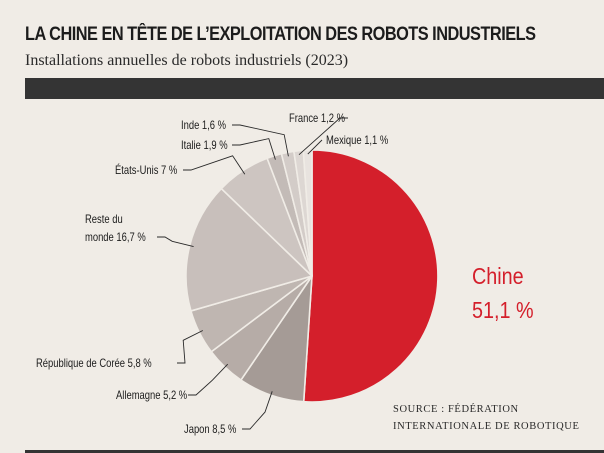 The image size is (604, 453). Describe the element at coordinates (323, 136) in the screenshot. I see `leader-line-france` at that location.